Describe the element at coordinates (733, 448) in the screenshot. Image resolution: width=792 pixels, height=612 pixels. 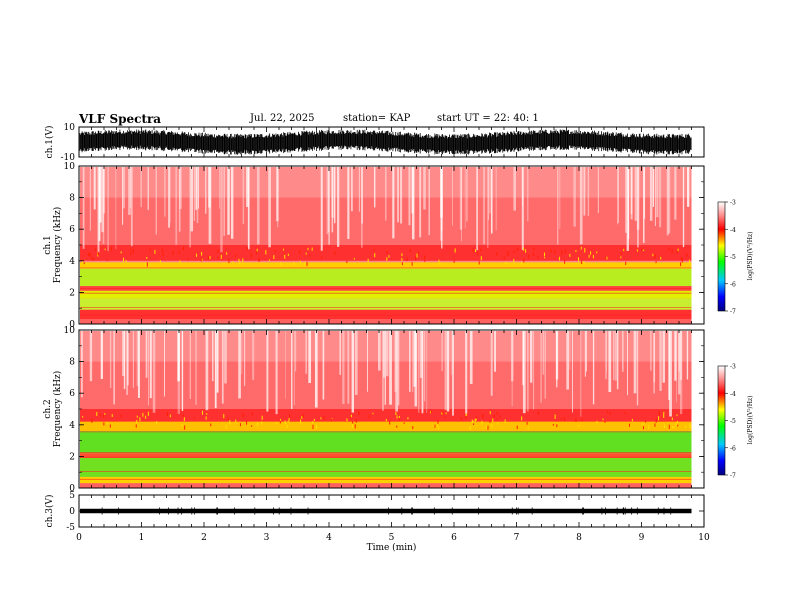
I see `colorbar-tick-label: -6` at that location.